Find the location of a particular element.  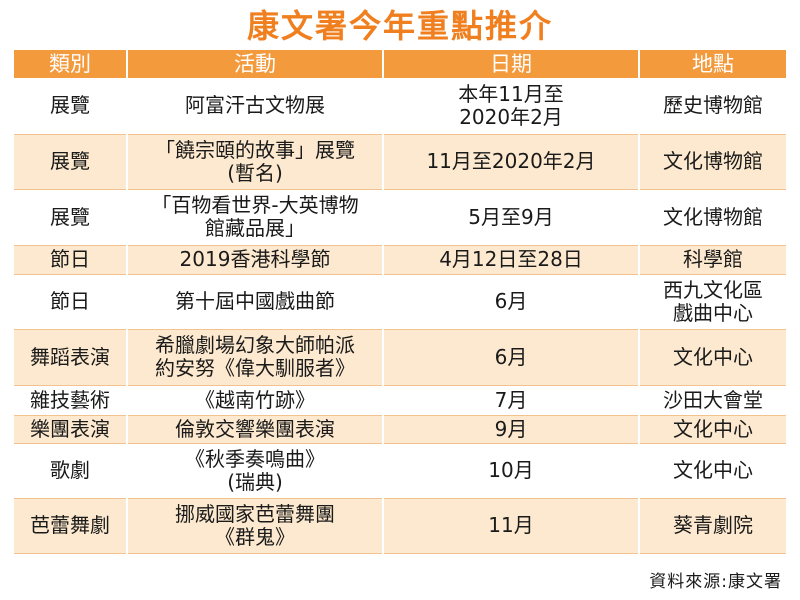

cell-category: 雜技藝術 is located at coordinates (71, 400).